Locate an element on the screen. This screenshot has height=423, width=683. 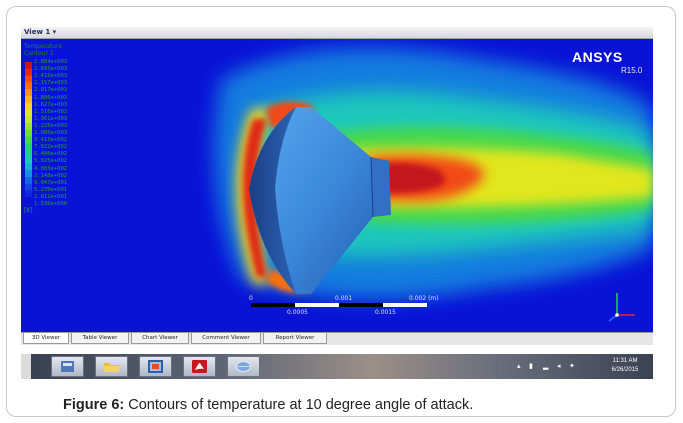
legend-value: 2.157e+003 is located at coordinates (51, 83).